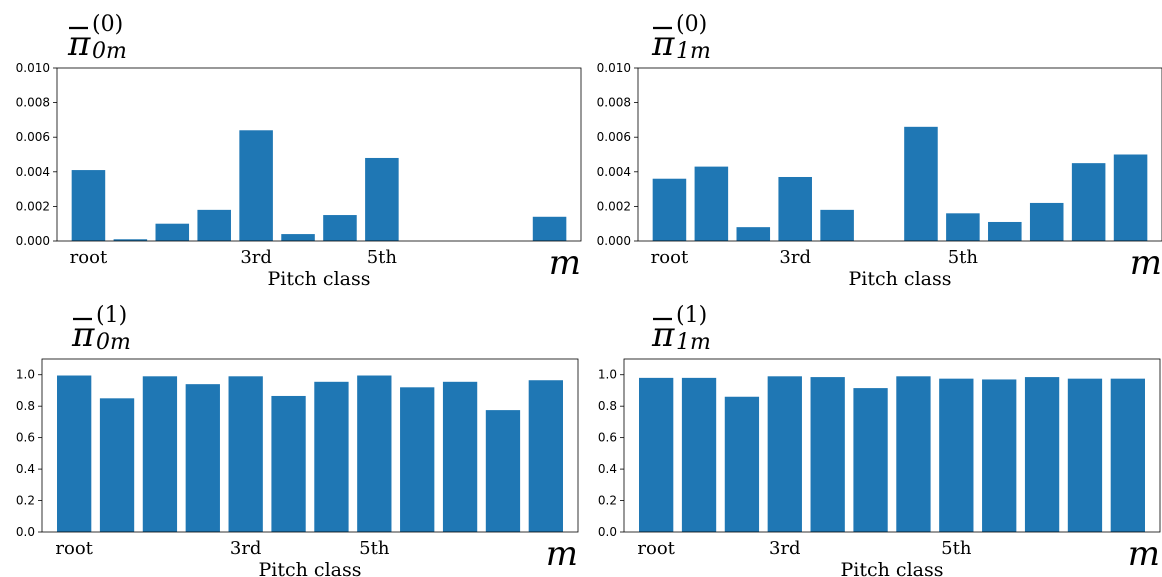 The height and width of the screenshot is (577, 1162). What do you see at coordinates (607, 469) in the screenshot?
I see `y-tick-label: 0.4` at bounding box center [607, 469].